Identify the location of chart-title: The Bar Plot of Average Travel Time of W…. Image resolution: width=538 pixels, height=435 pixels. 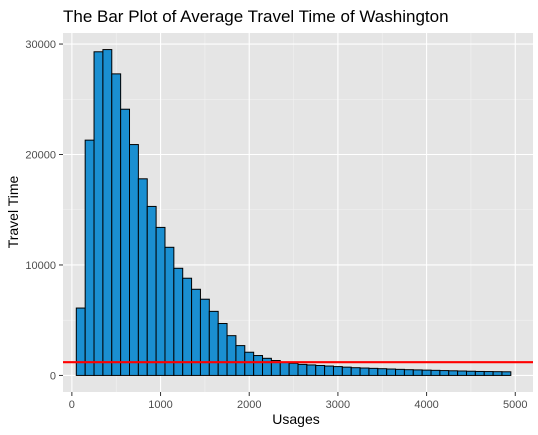
(256, 16).